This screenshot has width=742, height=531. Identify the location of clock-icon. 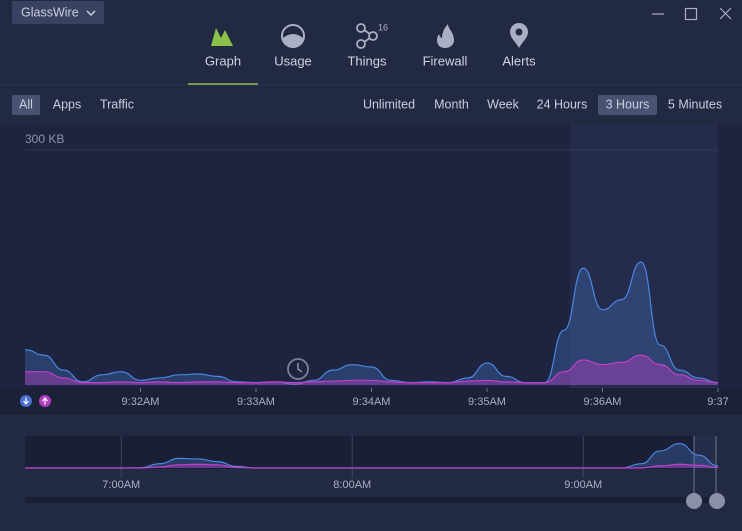
(298, 369).